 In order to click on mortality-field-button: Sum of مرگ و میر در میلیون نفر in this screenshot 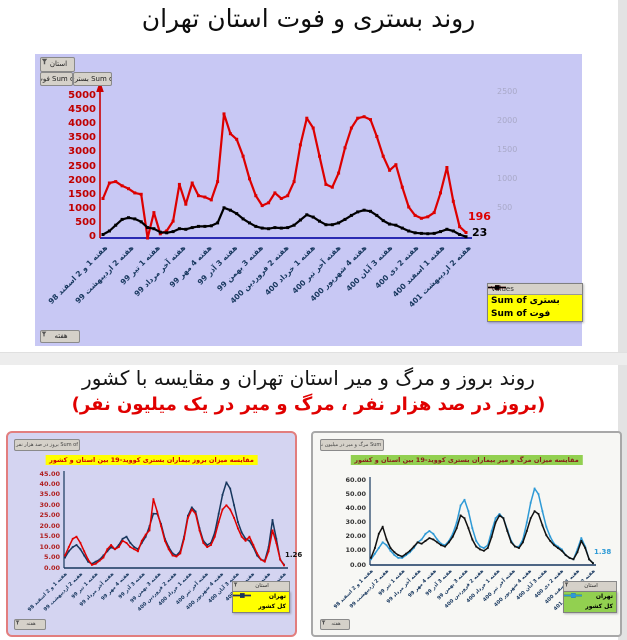, I will do `click(352, 445)`.